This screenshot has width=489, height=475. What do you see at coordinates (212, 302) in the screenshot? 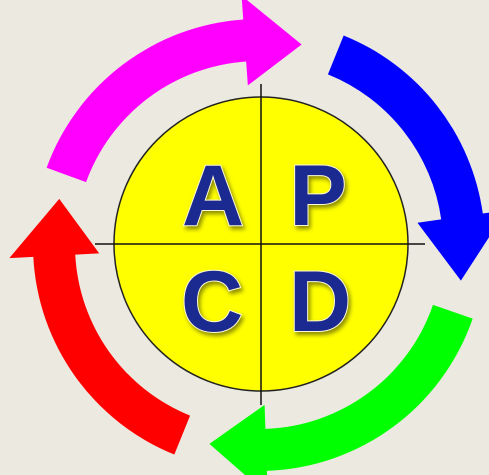
I see `quadrant-letter: C` at bounding box center [212, 302].